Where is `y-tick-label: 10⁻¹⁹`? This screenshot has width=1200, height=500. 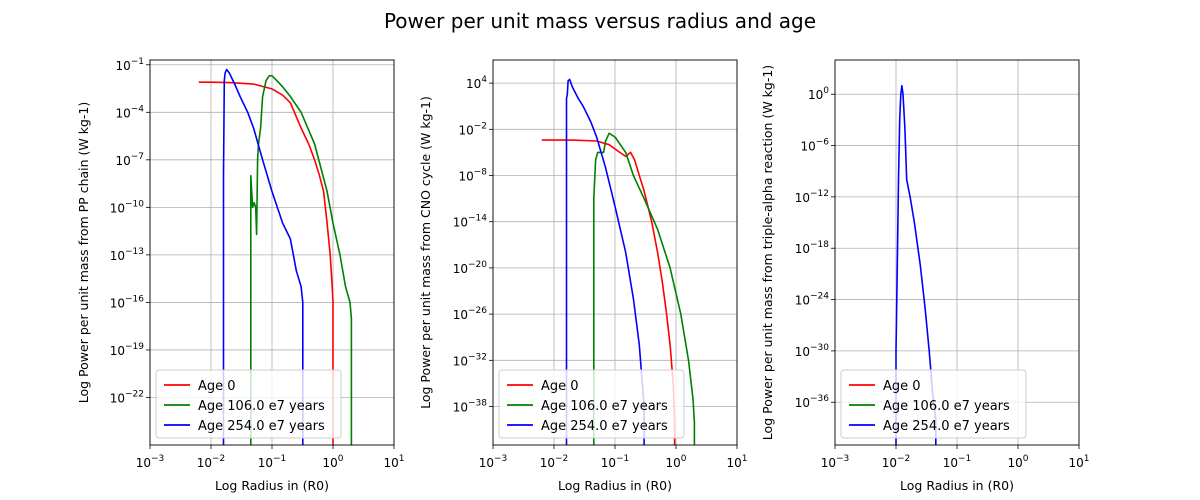 y-tick-label: 10⁻¹⁹ is located at coordinates (127, 350).